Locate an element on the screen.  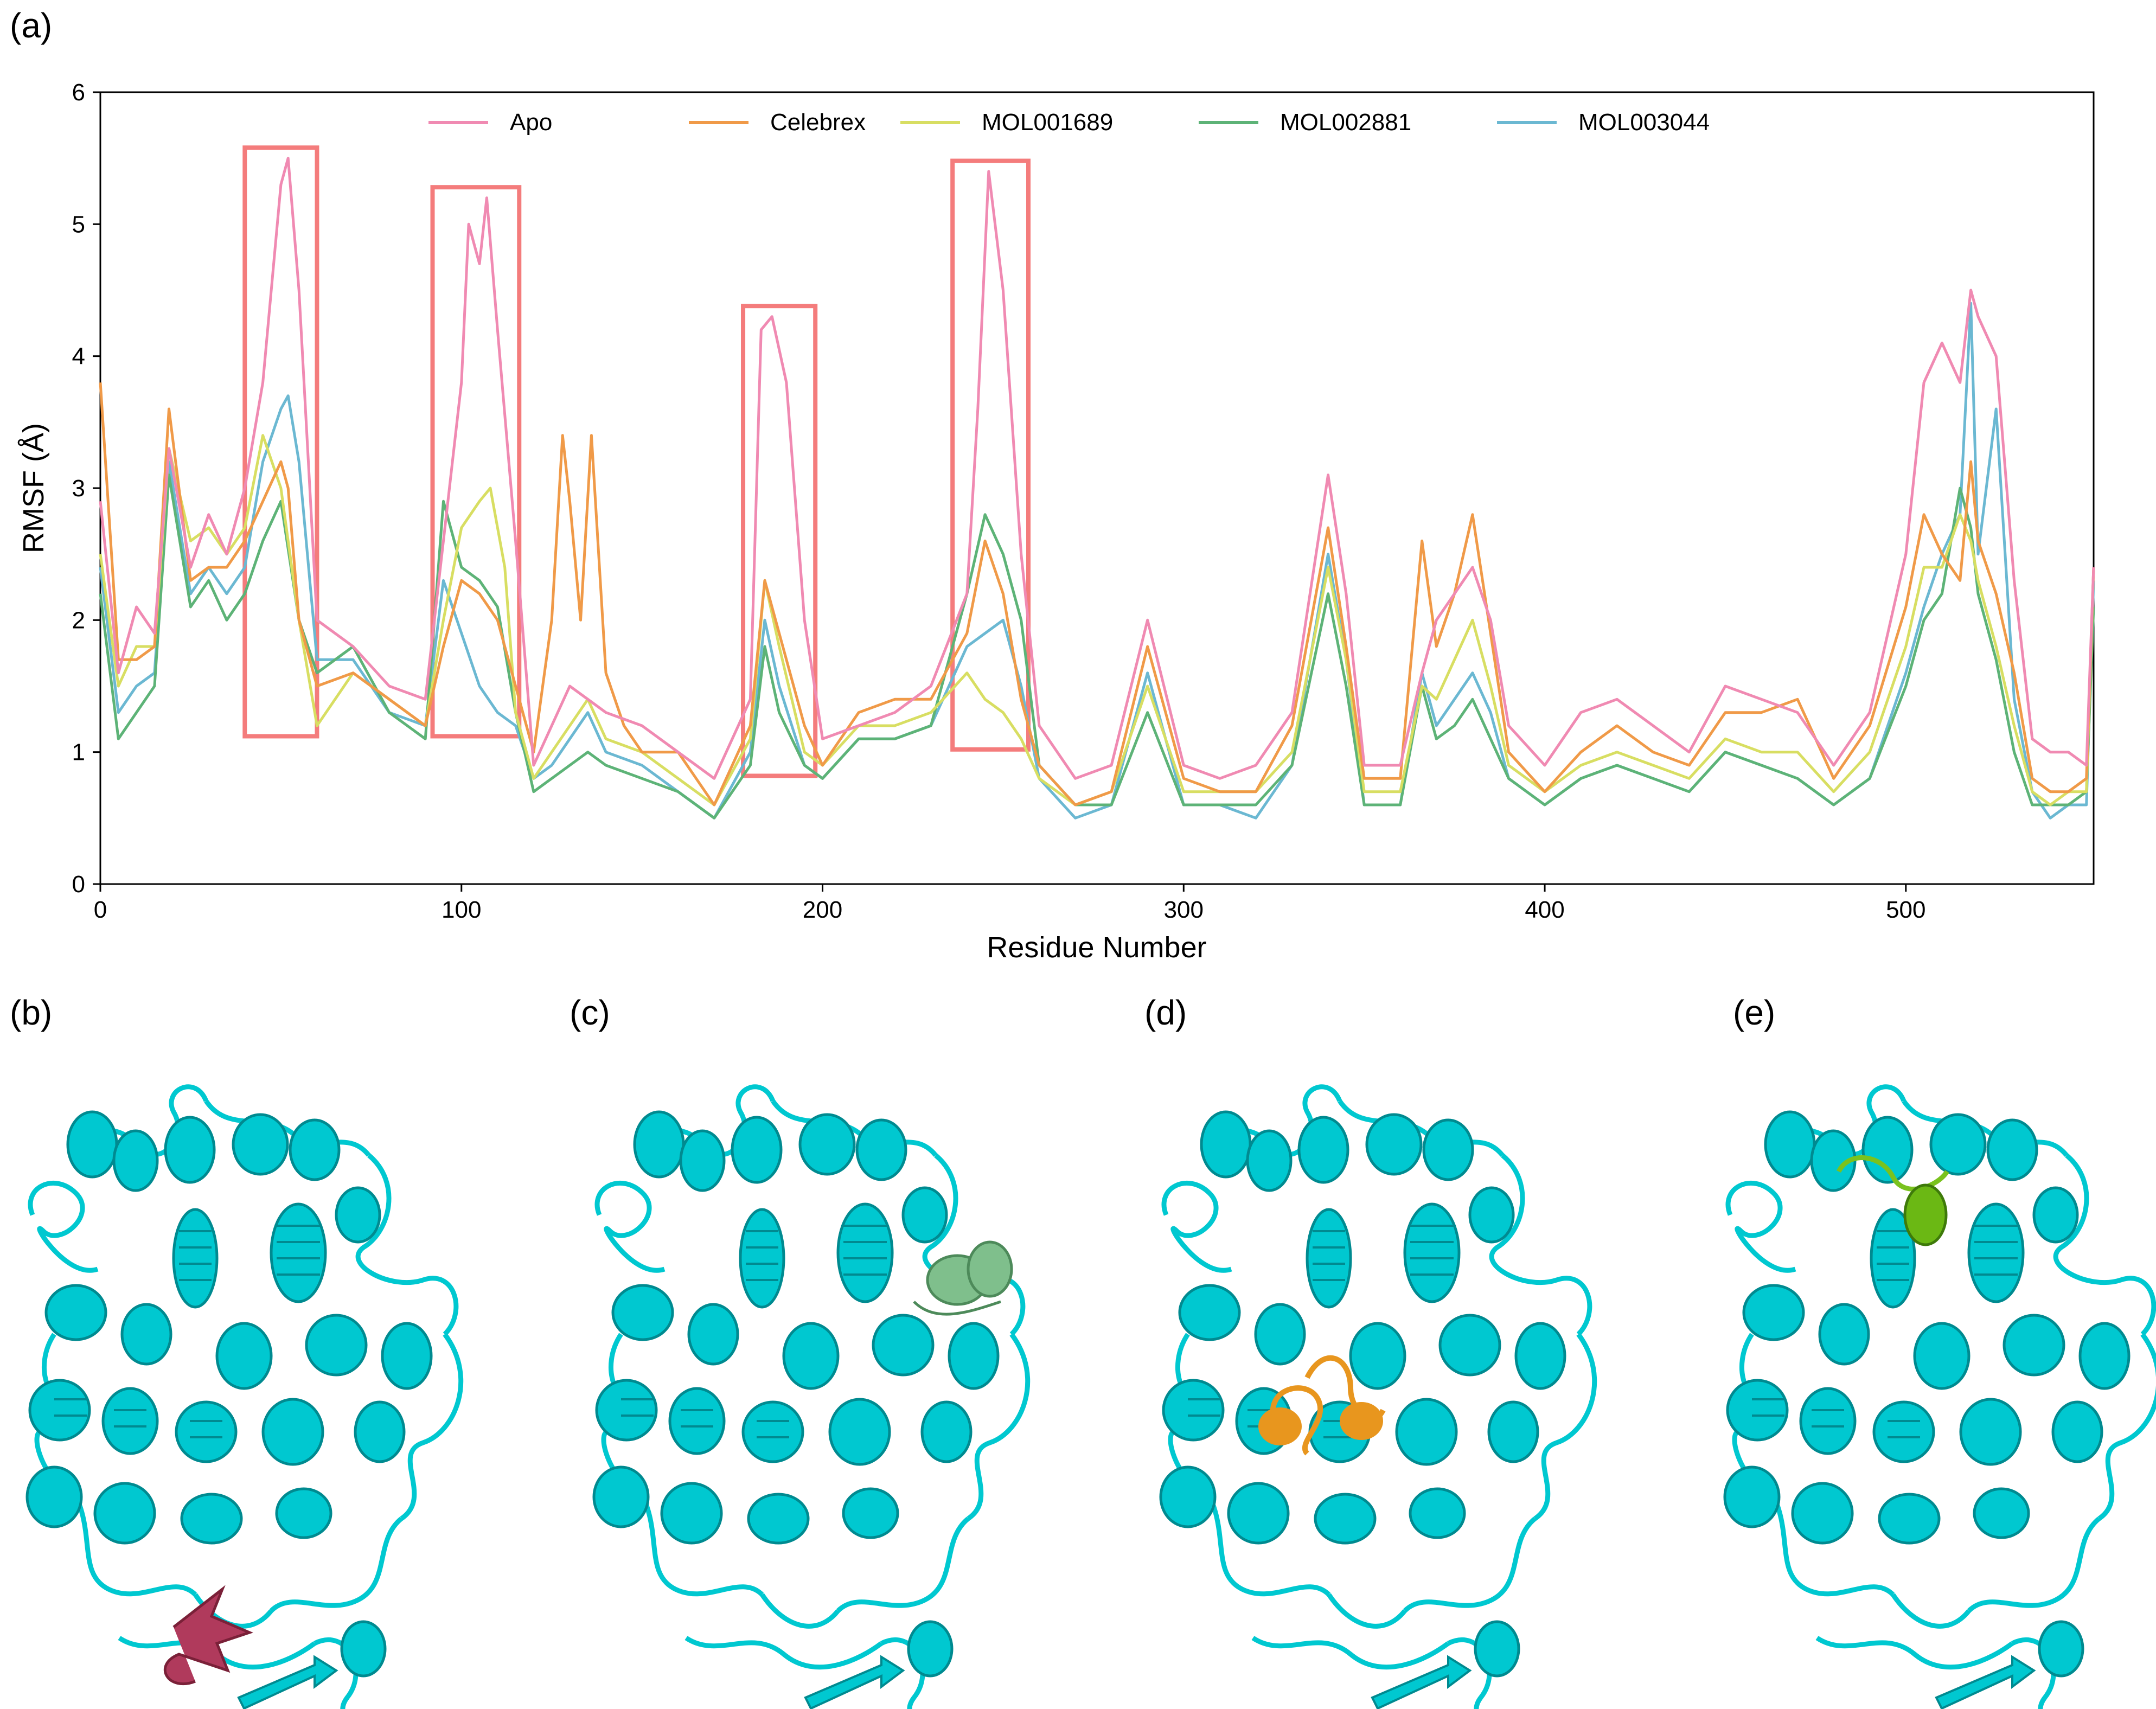
panel-label-a: (a) is located at coordinates (31, 25).